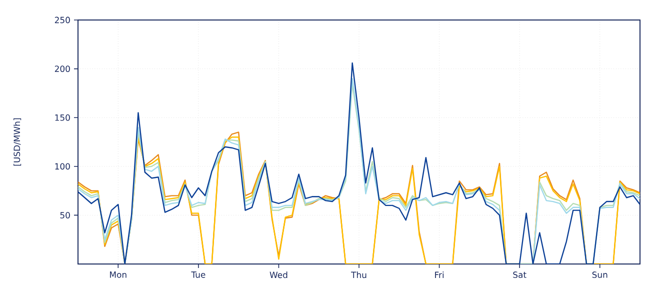  What do you see at coordinates (62, 166) in the screenshot?
I see `y-tick-label: 100` at bounding box center [62, 166].